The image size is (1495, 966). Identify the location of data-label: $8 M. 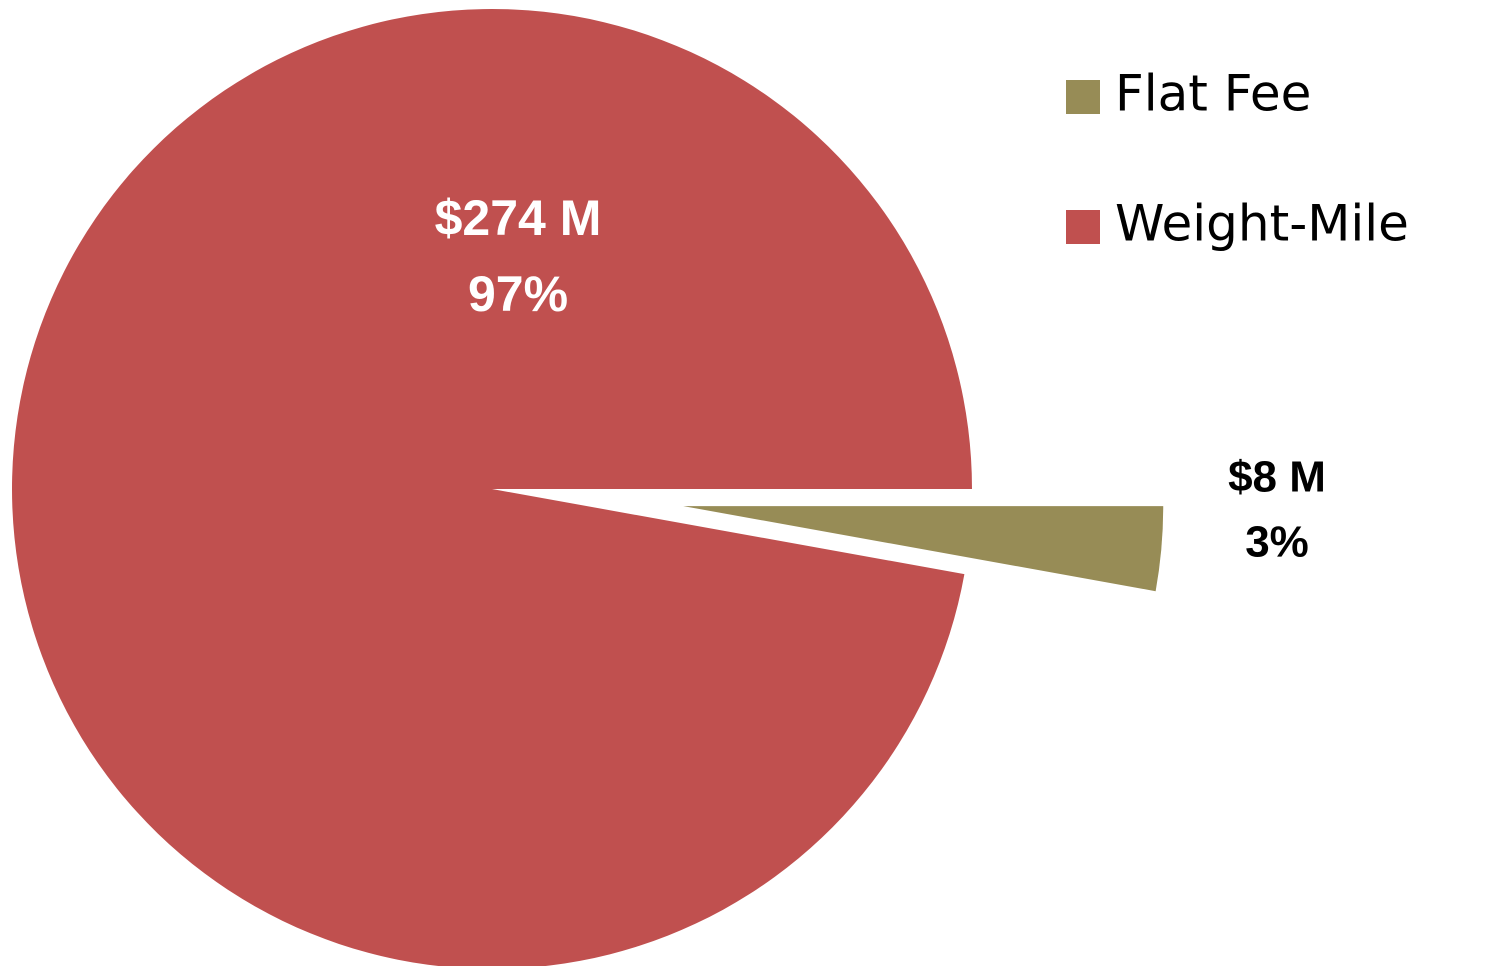
(1277, 477).